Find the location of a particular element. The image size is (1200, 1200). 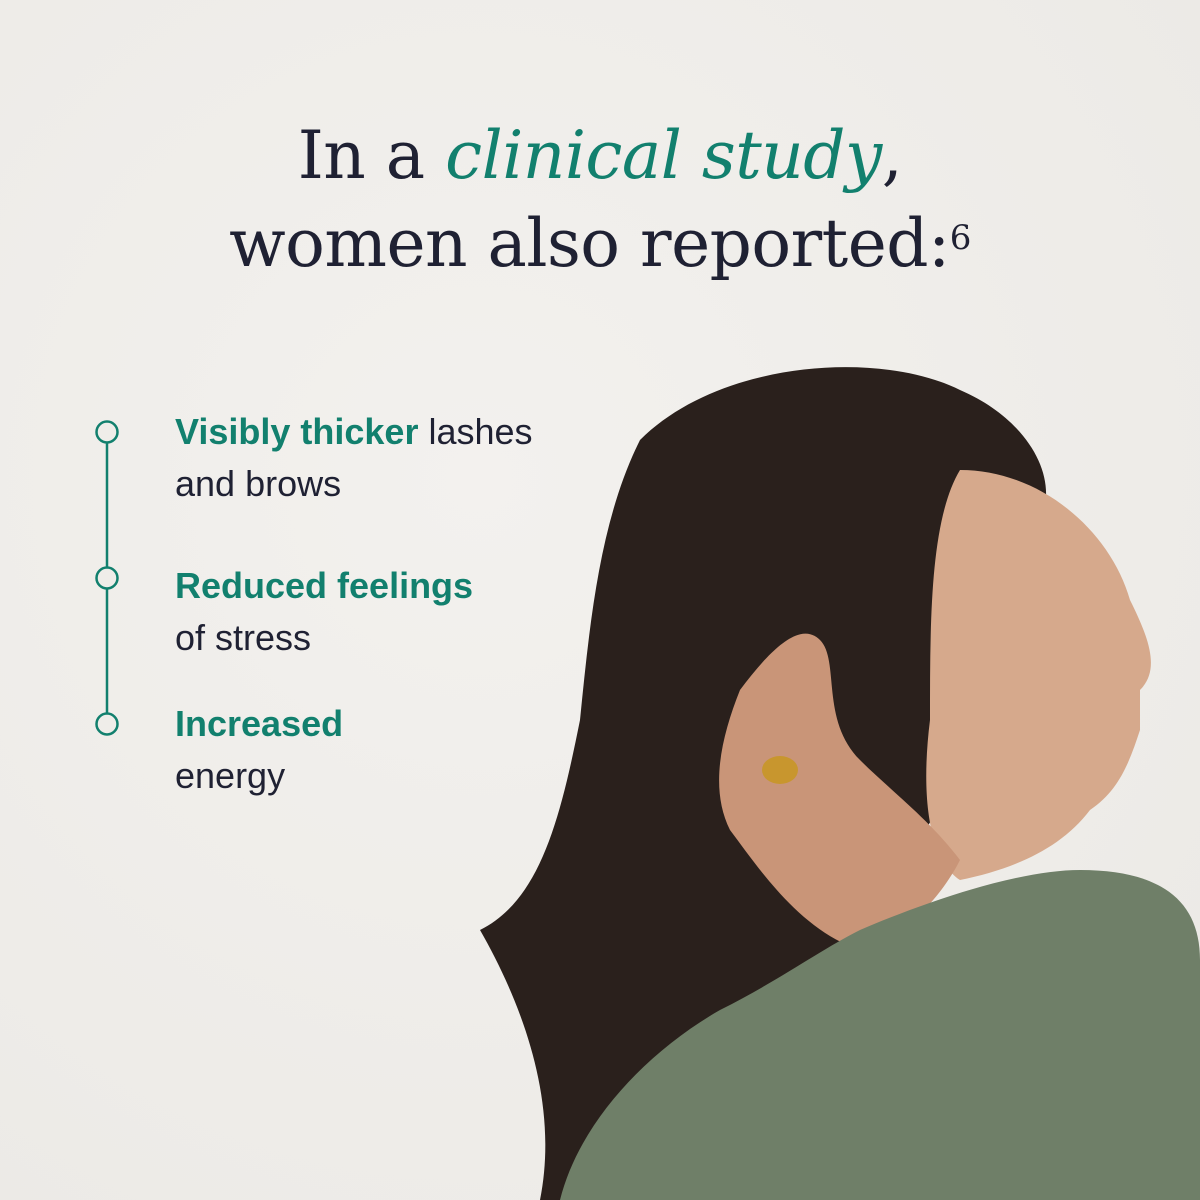

benefit-item: Visibly thicker lashes and brows is located at coordinates (354, 458).